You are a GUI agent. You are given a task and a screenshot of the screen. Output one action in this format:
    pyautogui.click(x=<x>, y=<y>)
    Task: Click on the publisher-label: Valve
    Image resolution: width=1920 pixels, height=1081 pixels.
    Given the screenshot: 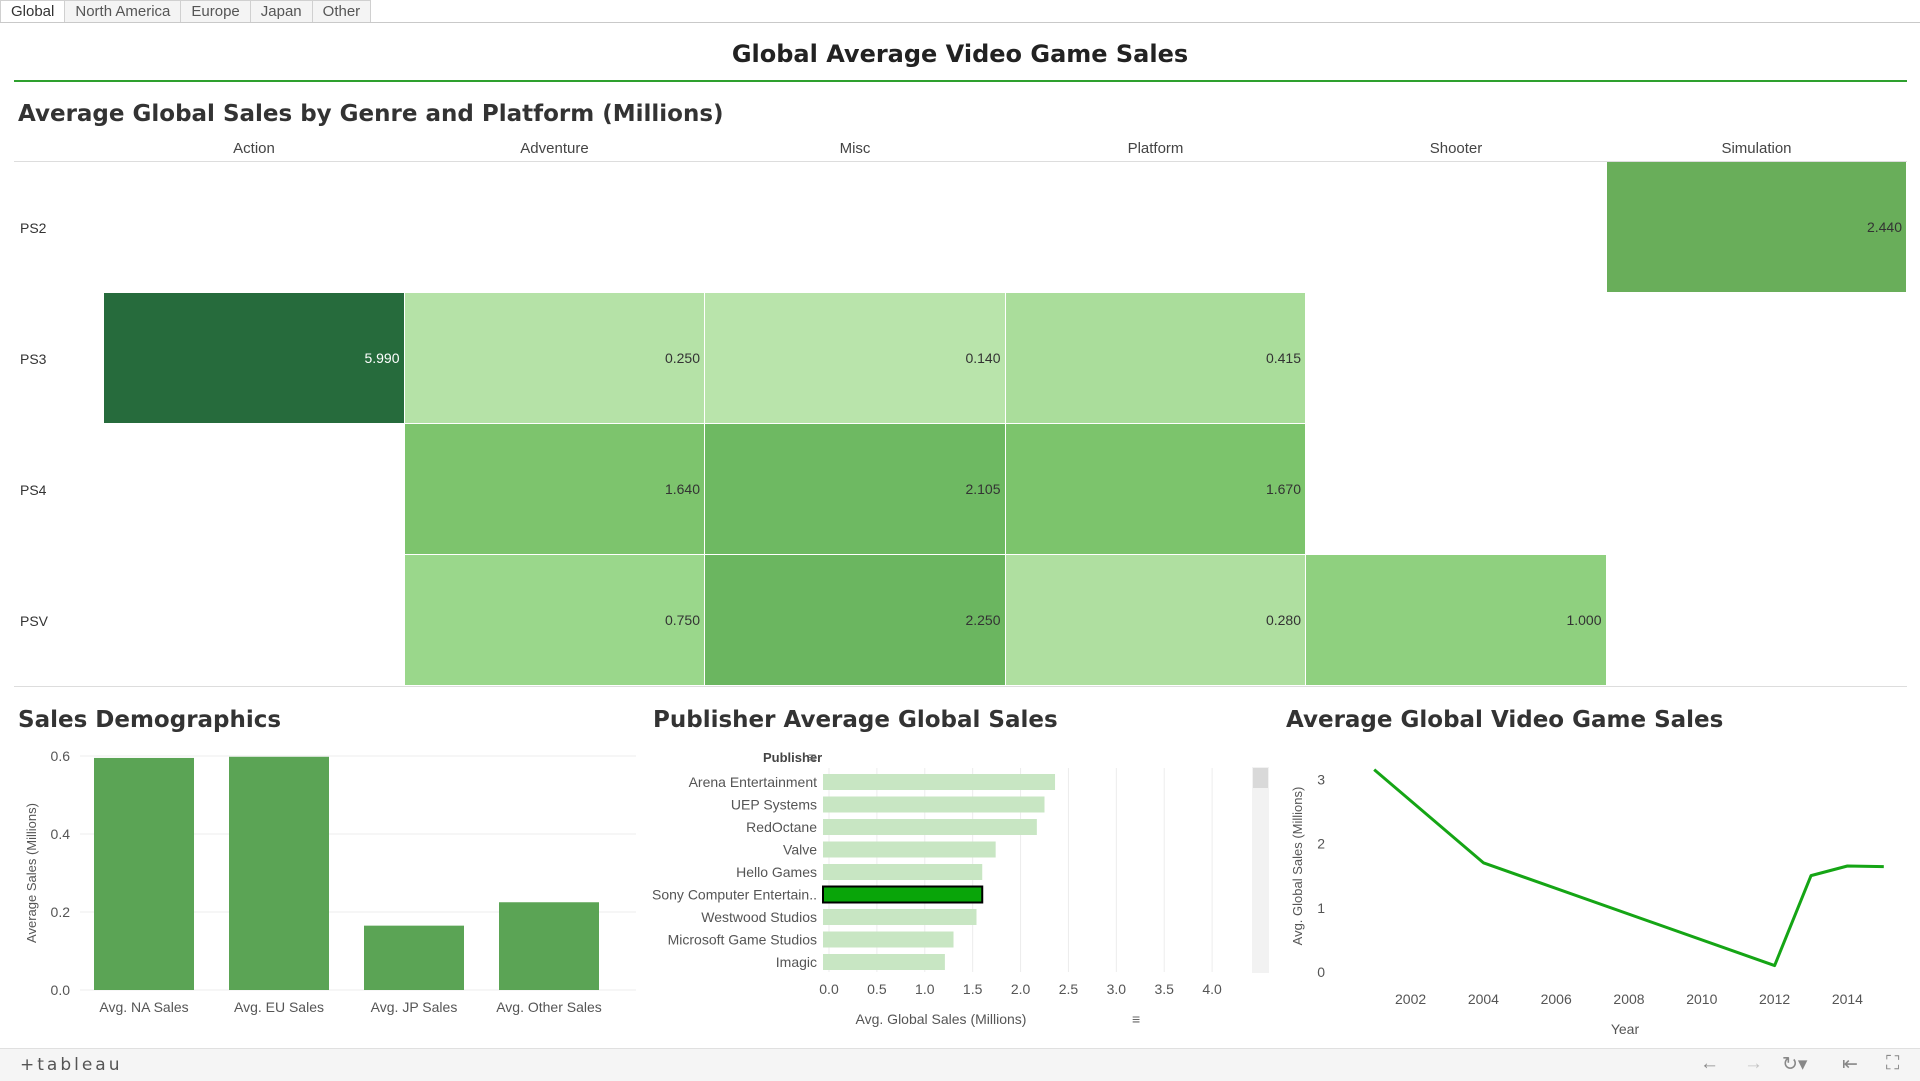 What is the action you would take?
    pyautogui.click(x=800, y=850)
    